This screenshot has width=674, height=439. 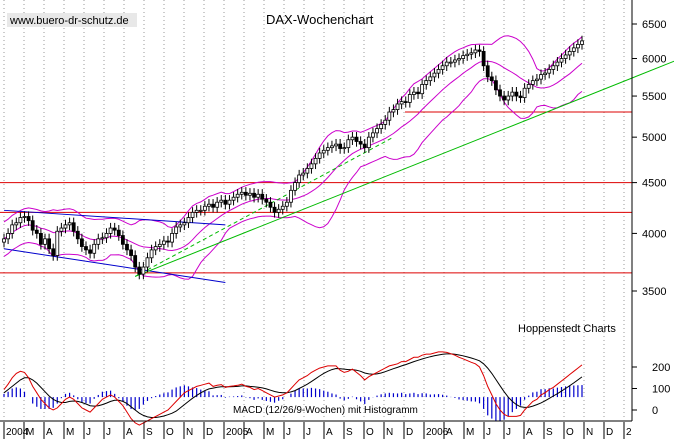 I want to click on price-axis: 3500 4000 4500 5000 5500 6000 6500 0 100 200, so click(x=650, y=210).